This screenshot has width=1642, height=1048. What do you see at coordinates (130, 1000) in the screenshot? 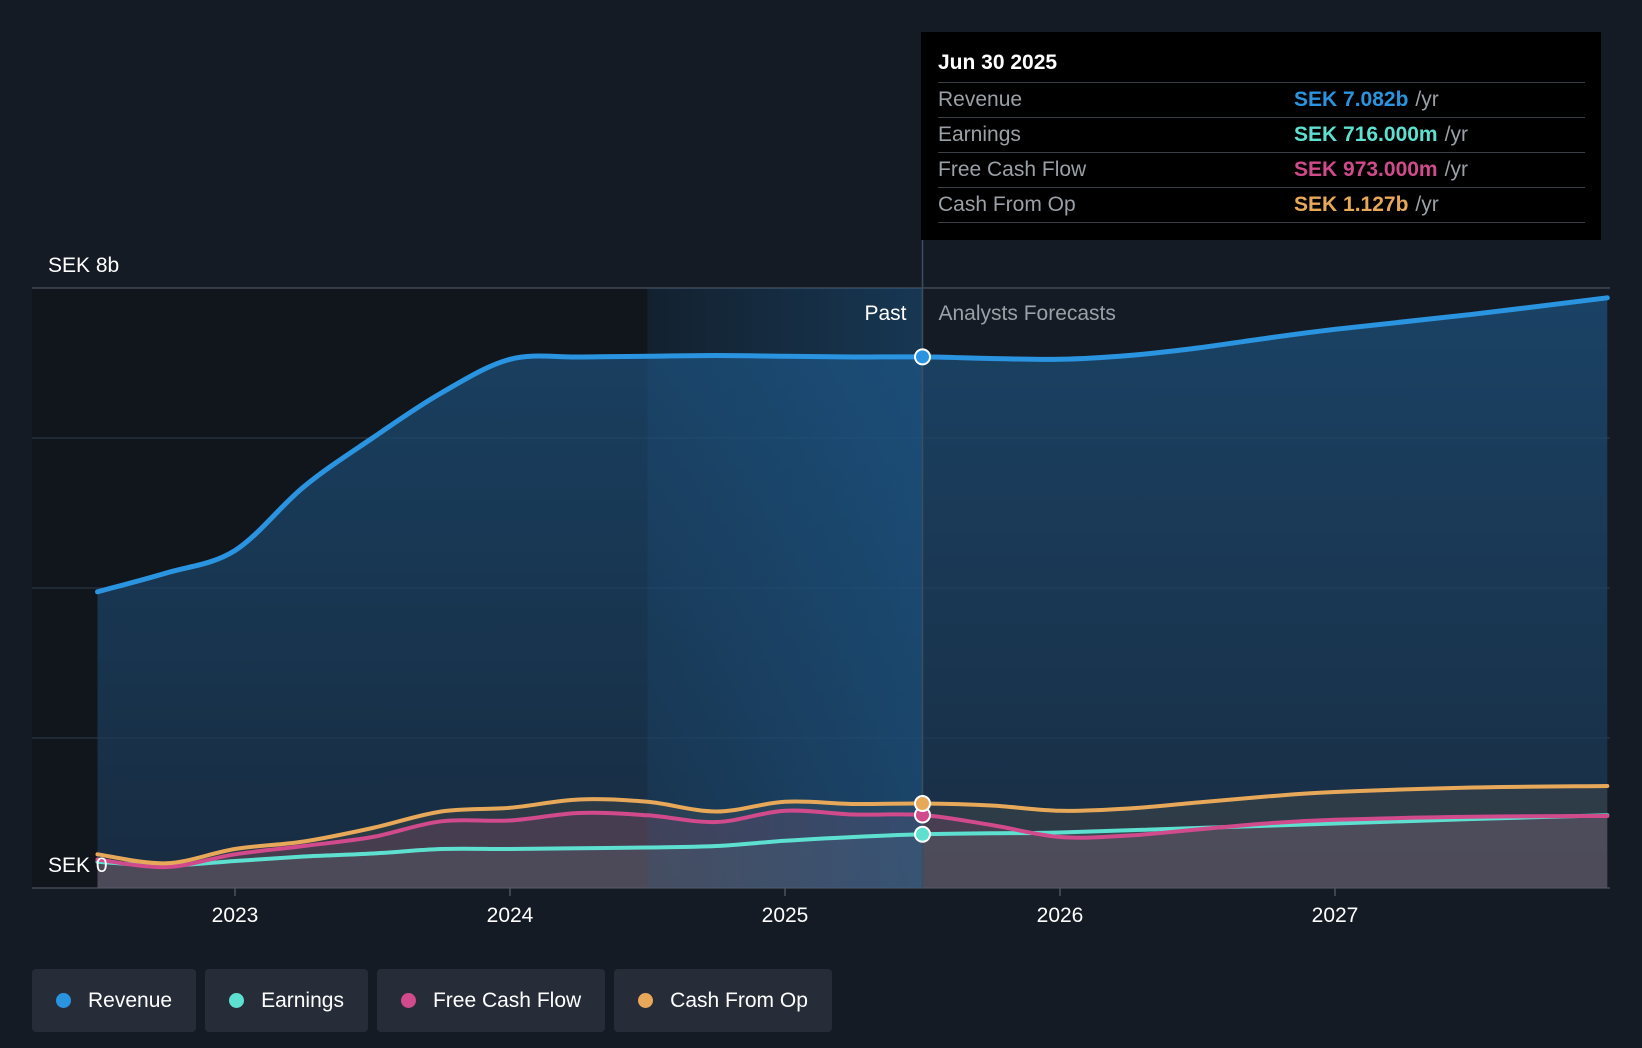
I see `legend-label: Revenue` at bounding box center [130, 1000].